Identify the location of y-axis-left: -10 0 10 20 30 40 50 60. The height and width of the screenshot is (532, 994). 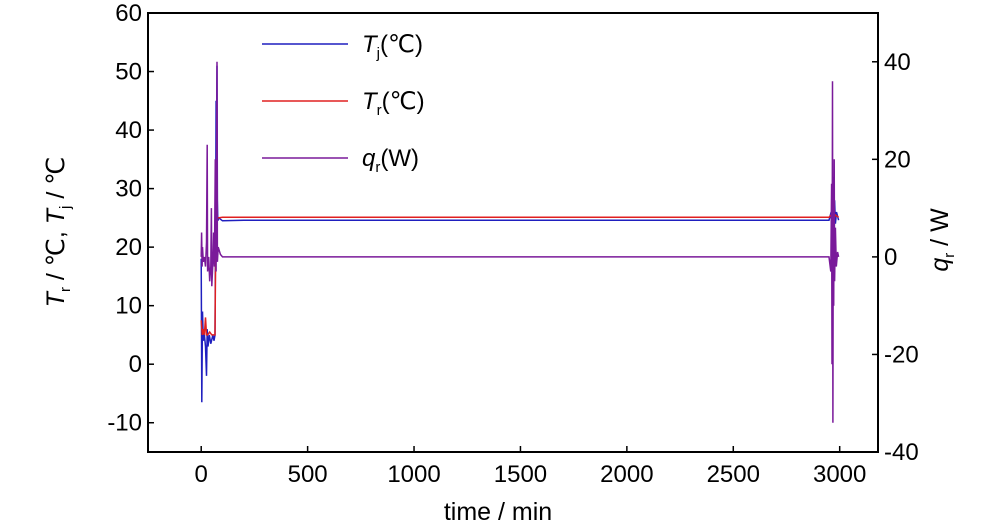
(130, 218).